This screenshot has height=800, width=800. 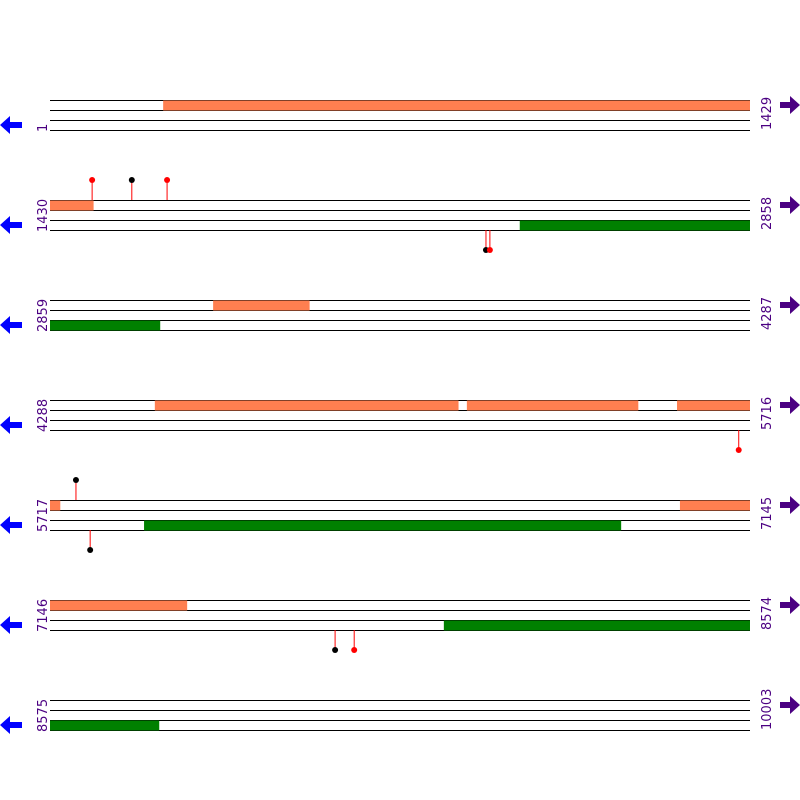 I want to click on end-label: 10003, so click(x=767, y=709).